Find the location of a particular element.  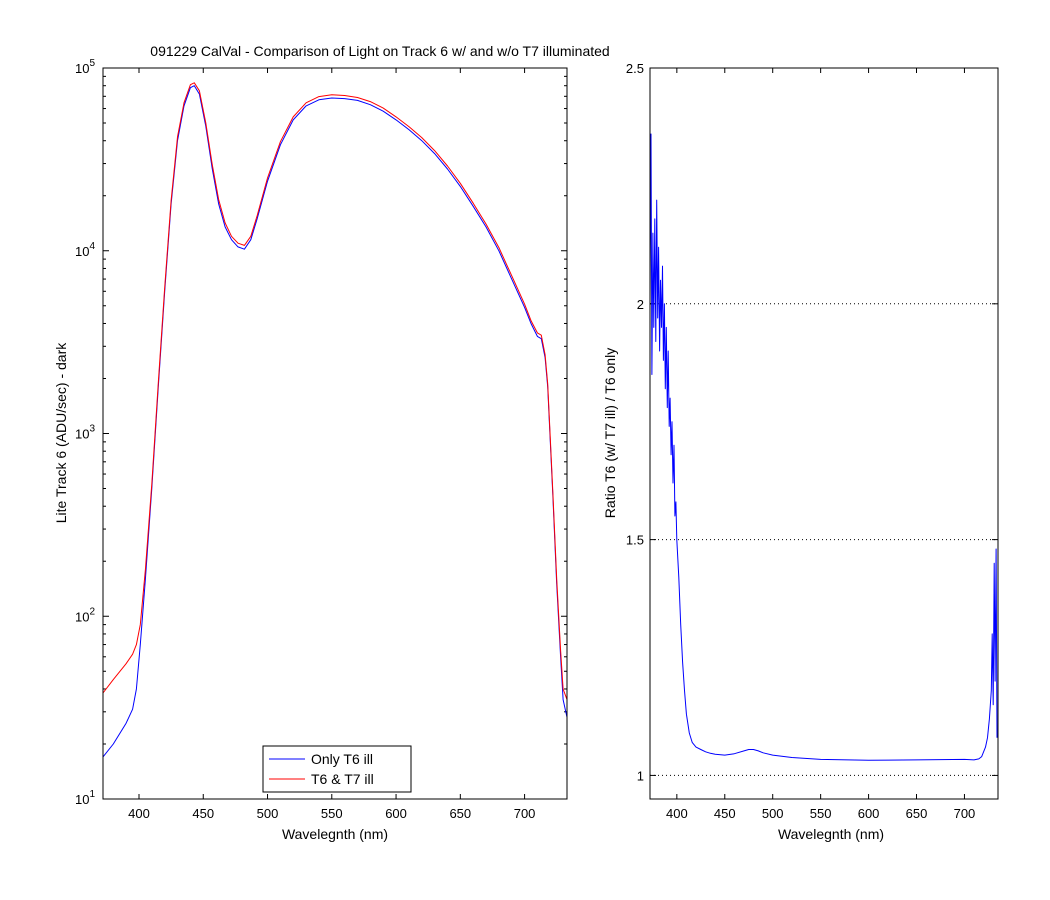

right-x-axis-label: Wavelegnth (nm) is located at coordinates (831, 834).